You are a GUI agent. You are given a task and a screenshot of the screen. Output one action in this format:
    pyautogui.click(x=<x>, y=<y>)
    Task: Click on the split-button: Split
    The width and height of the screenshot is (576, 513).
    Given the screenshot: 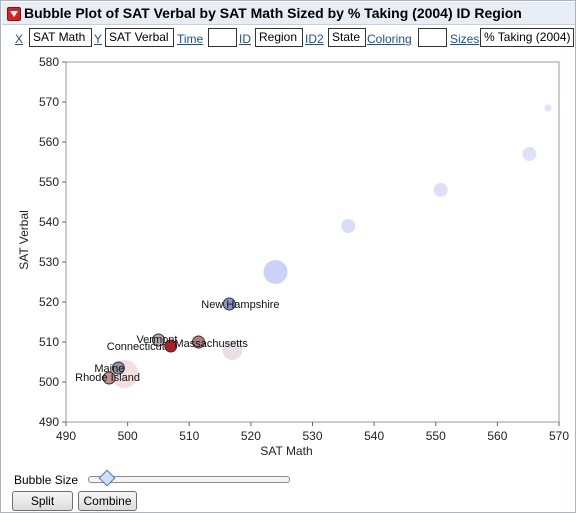 What is the action you would take?
    pyautogui.click(x=42, y=501)
    